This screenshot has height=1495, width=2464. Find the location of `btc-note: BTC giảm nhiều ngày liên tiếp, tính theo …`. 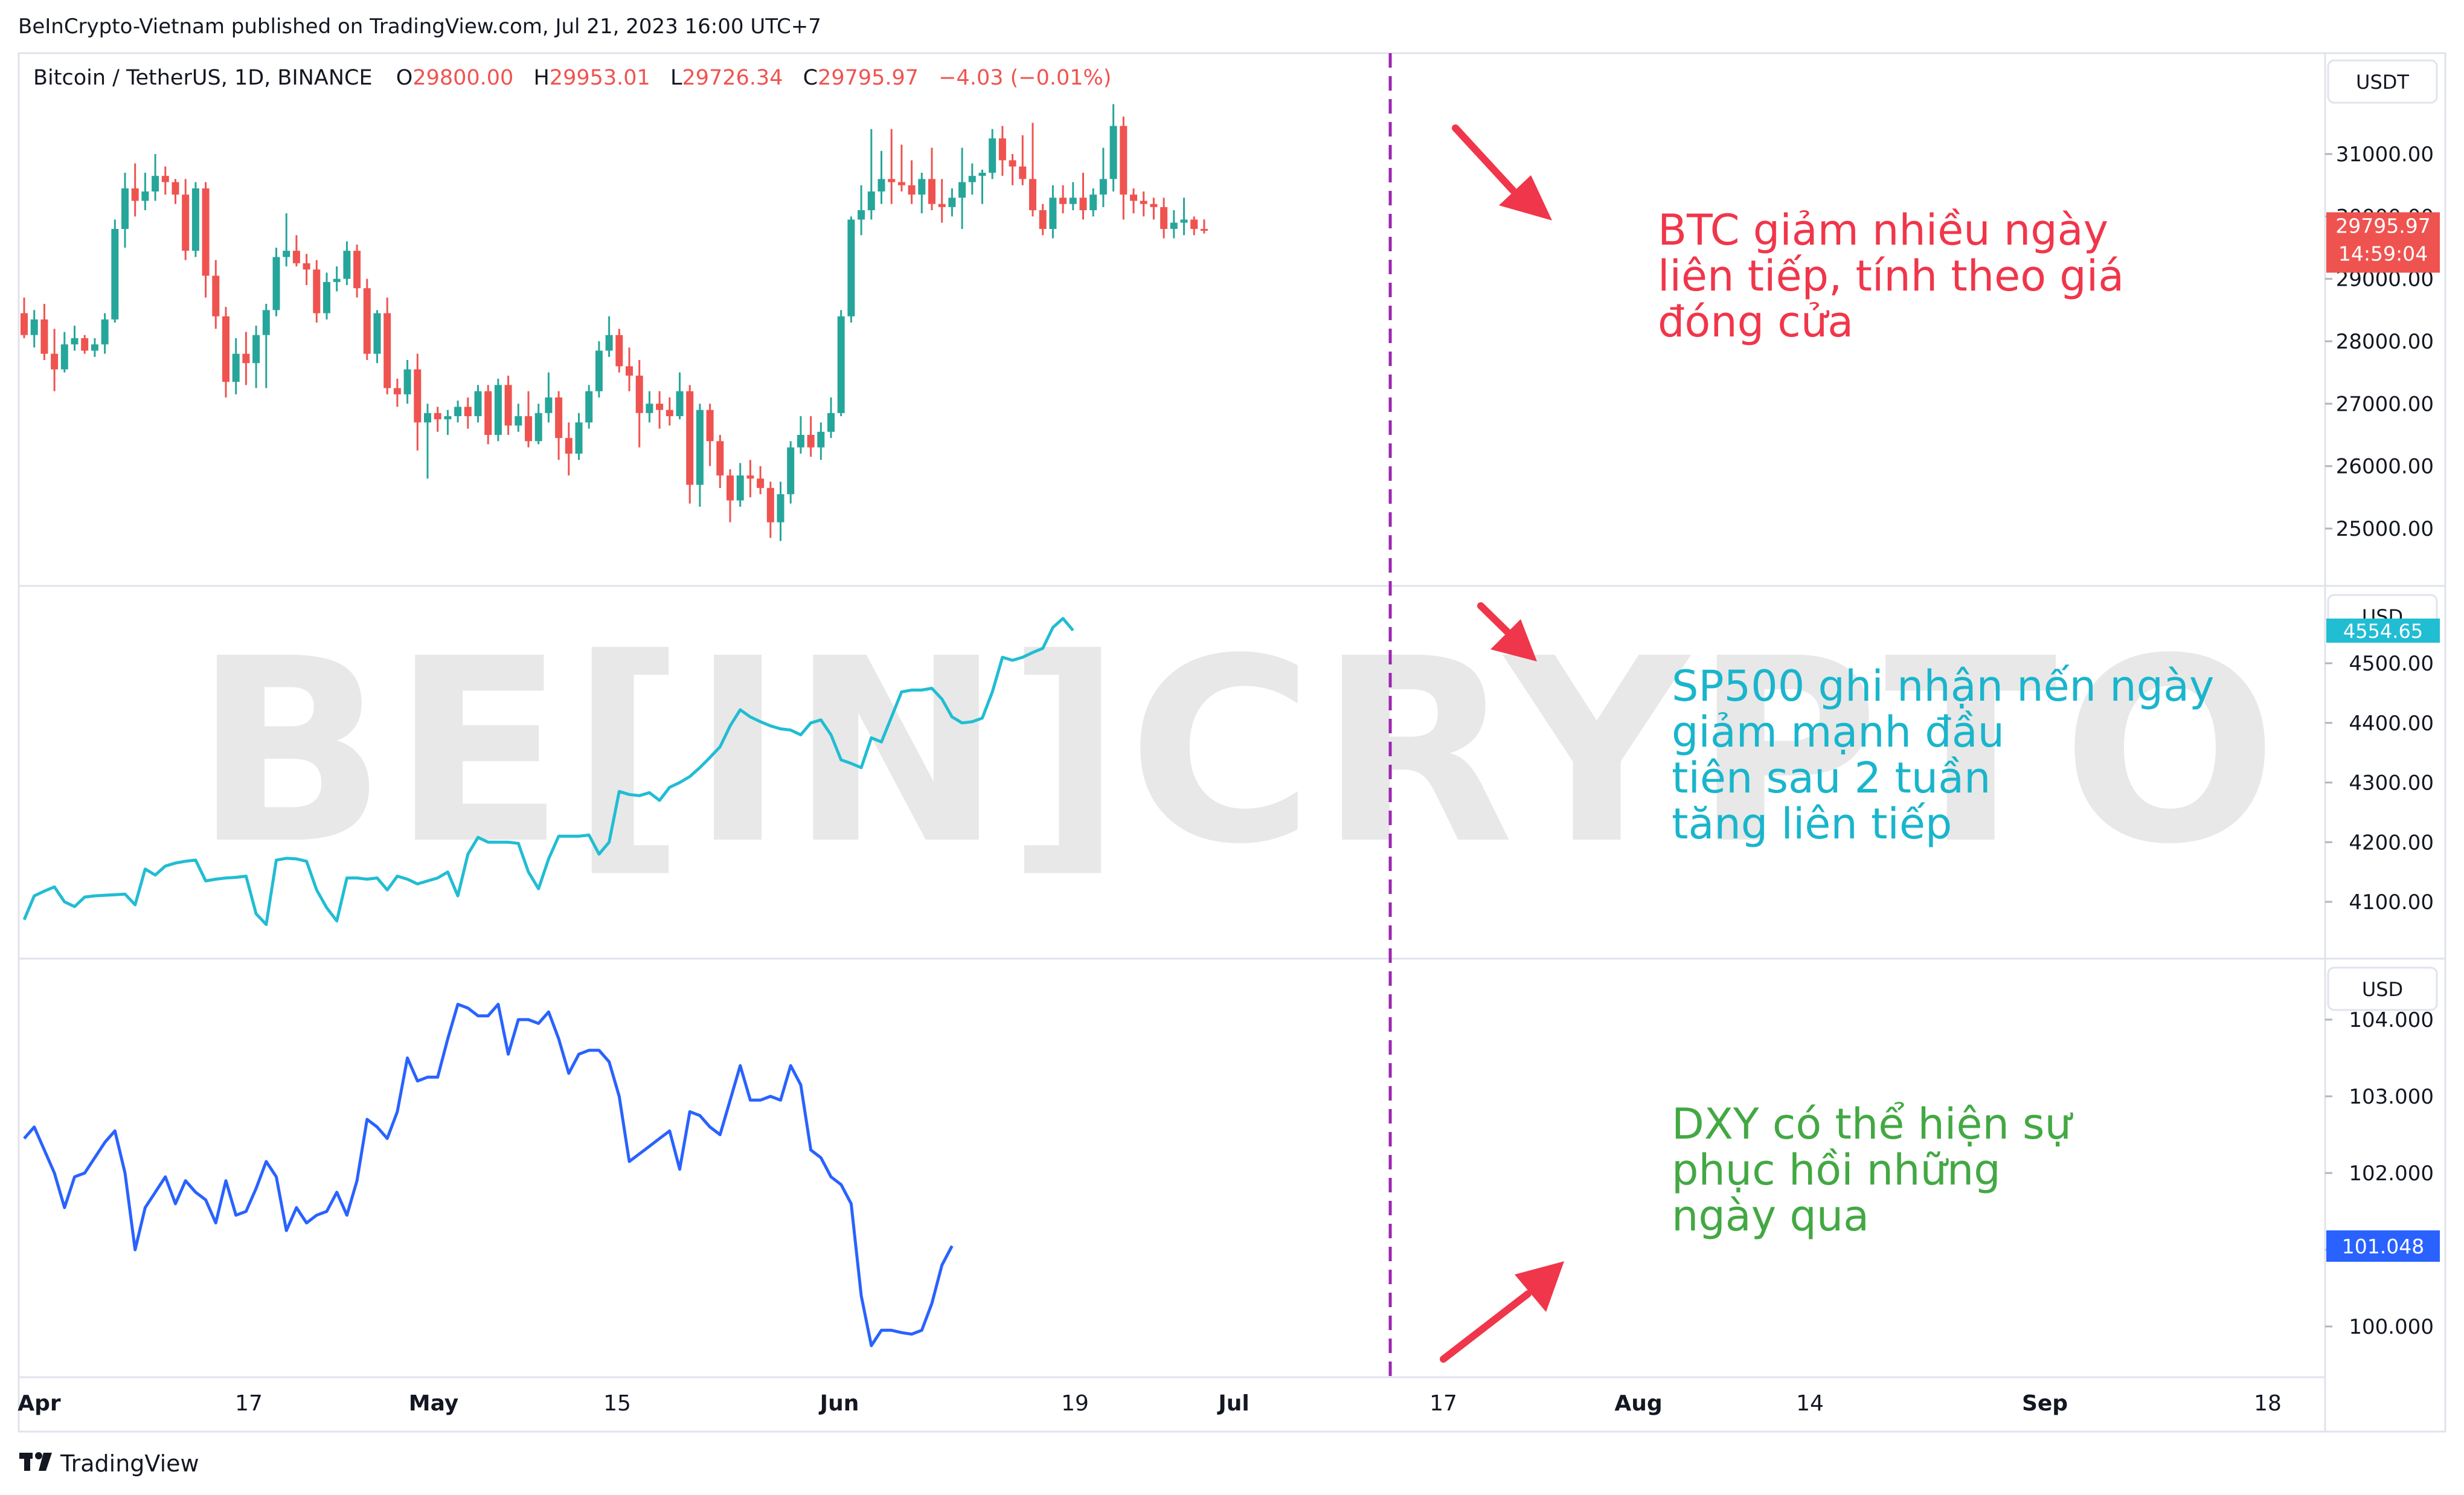

btc-note: BTC giảm nhiều ngày liên tiếp, tính theo … is located at coordinates (1891, 276).